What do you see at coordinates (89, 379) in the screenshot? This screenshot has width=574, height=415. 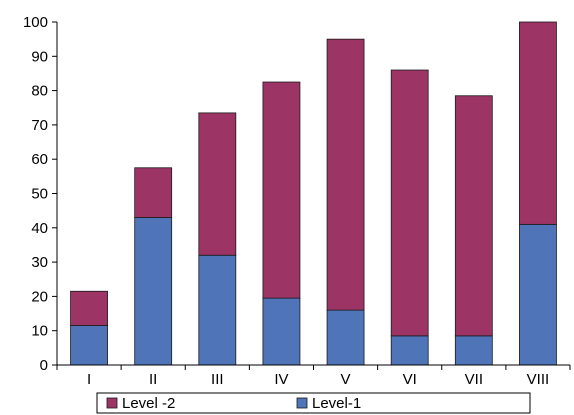 I see `x-tick-label: I` at bounding box center [89, 379].